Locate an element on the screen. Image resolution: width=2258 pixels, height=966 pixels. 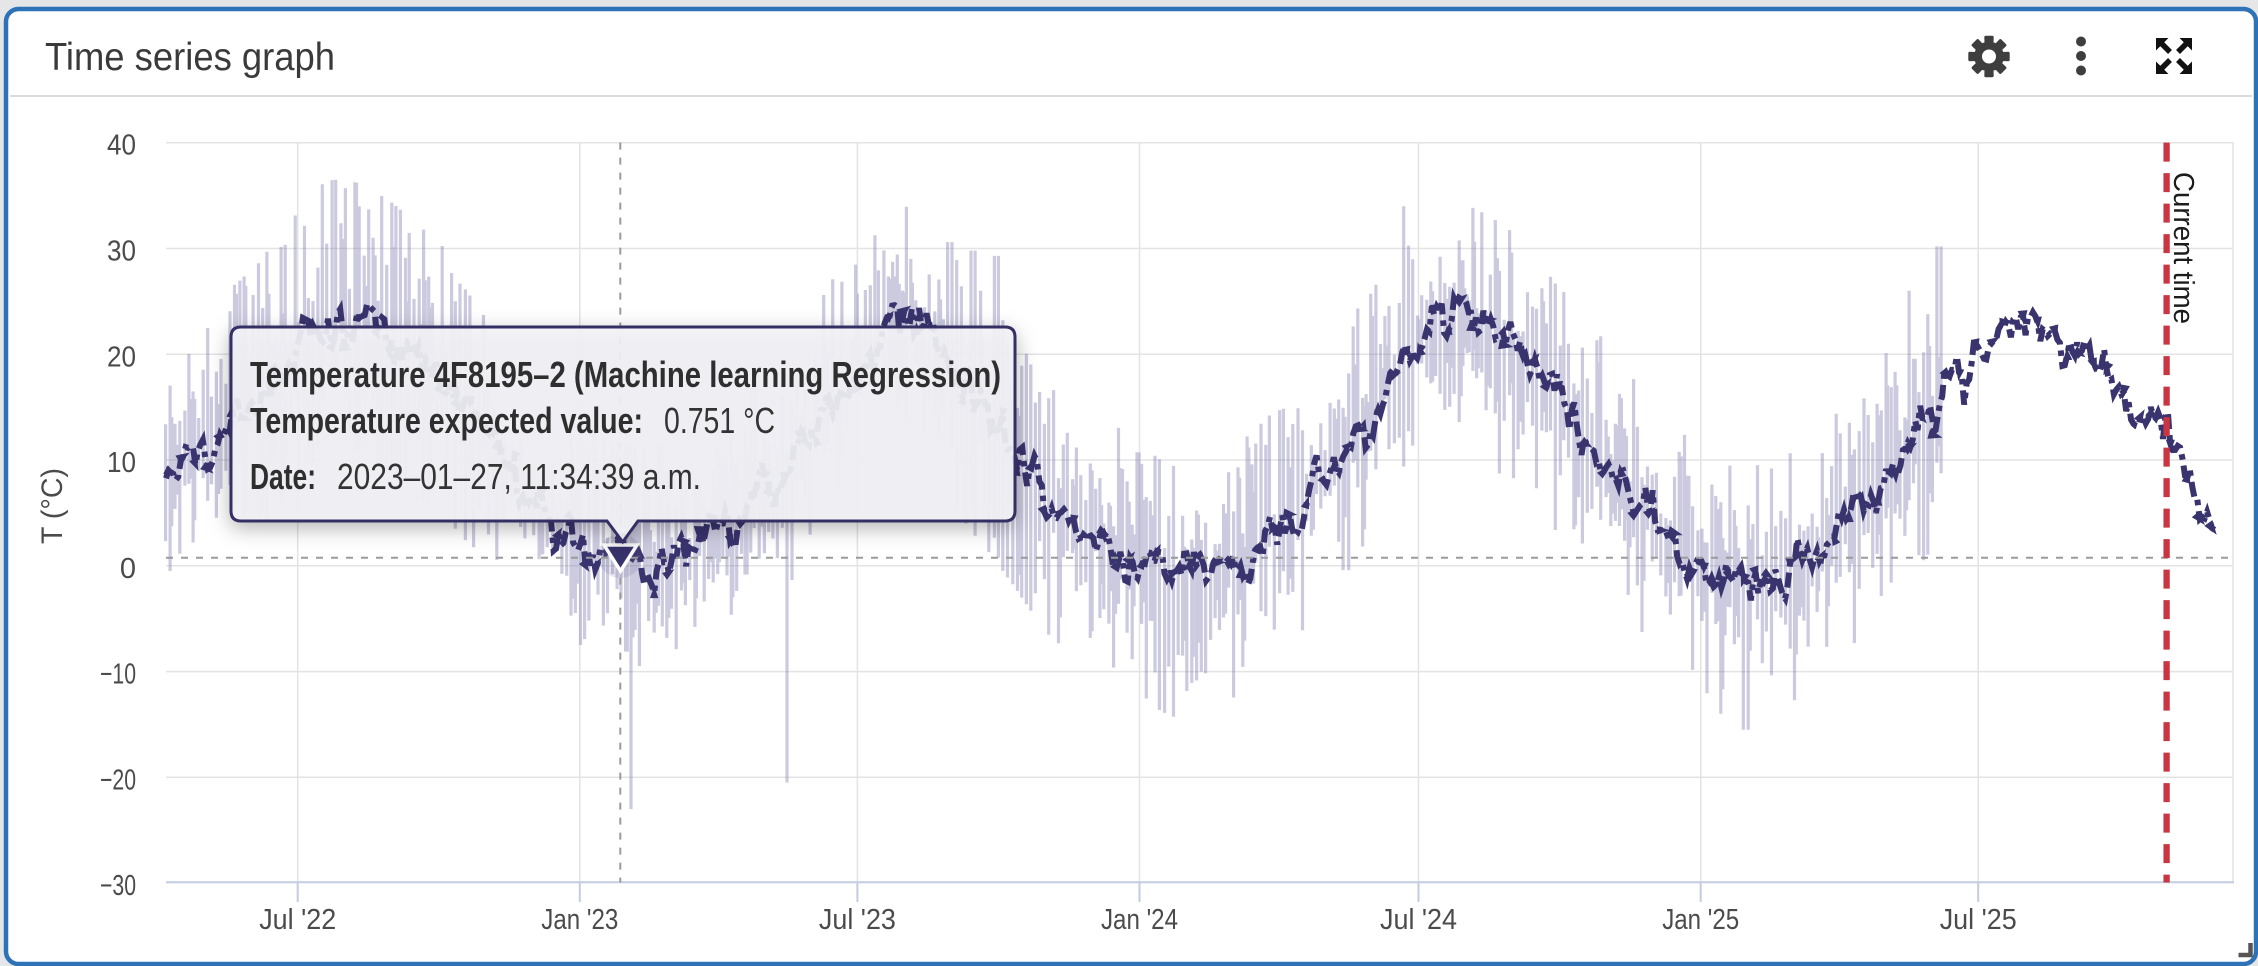
svg-text: Temperature expected value: is located at coordinates (446, 420).